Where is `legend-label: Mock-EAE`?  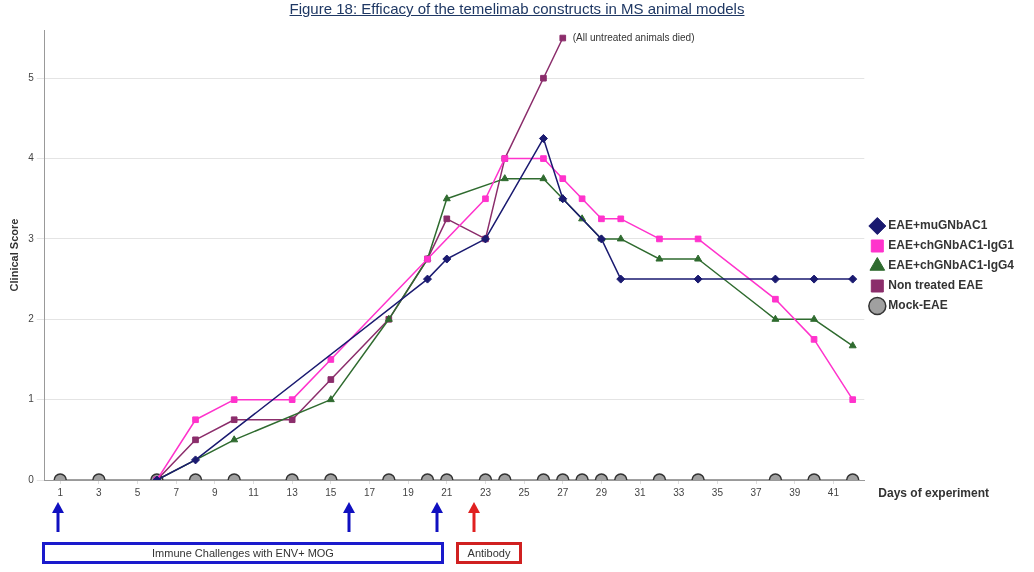 legend-label: Mock-EAE is located at coordinates (918, 305).